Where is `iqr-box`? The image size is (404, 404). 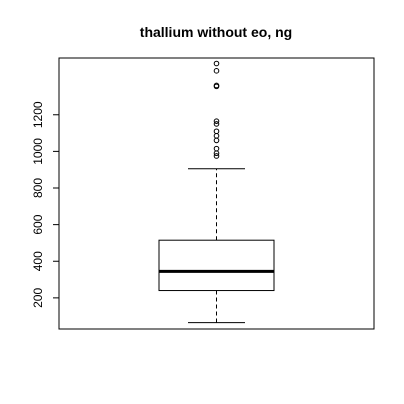
iqr-box is located at coordinates (216, 265).